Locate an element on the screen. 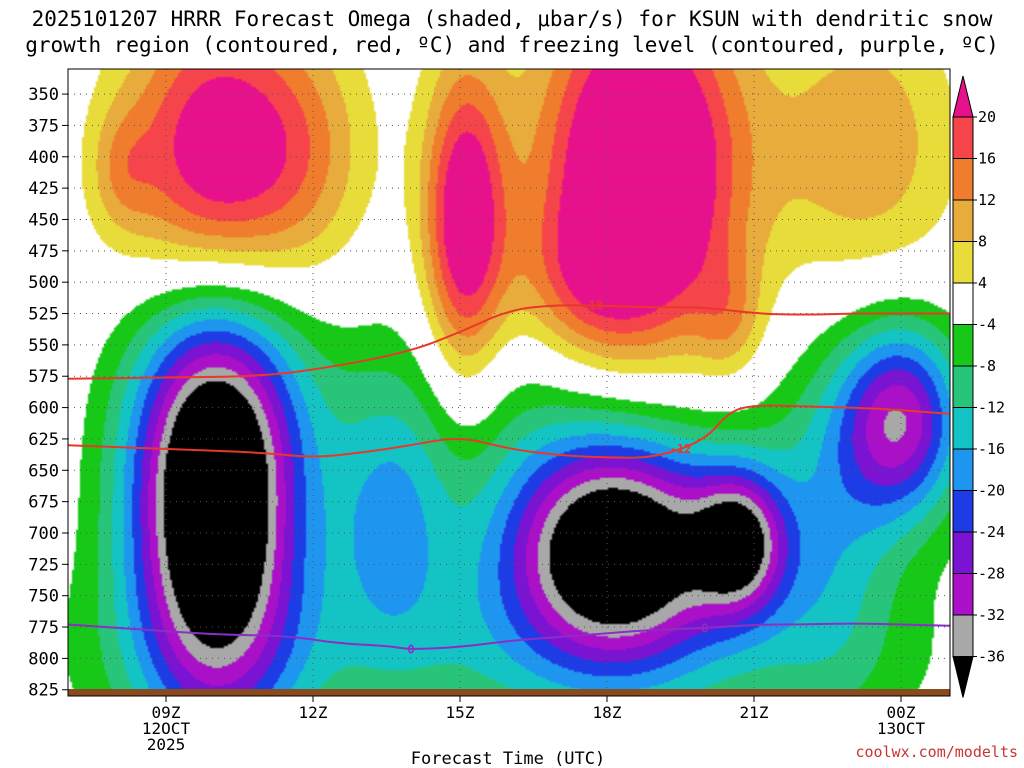 The width and height of the screenshot is (1024, 768). y-tick-label: 650 is located at coordinates (43, 471).